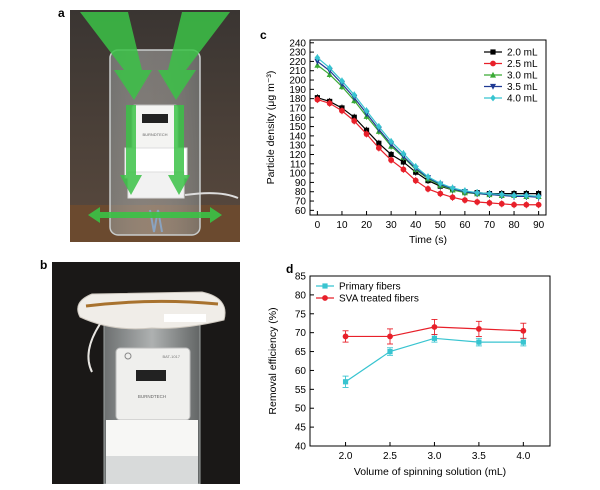 The height and width of the screenshot is (490, 600). What do you see at coordinates (131, 150) in the screenshot?
I see `airflow-arrow-down-left-icon` at bounding box center [131, 150].